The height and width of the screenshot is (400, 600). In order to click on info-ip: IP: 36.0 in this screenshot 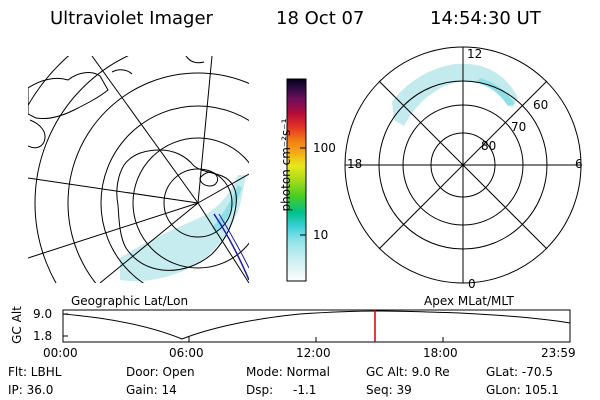, I will do `click(31, 390)`.